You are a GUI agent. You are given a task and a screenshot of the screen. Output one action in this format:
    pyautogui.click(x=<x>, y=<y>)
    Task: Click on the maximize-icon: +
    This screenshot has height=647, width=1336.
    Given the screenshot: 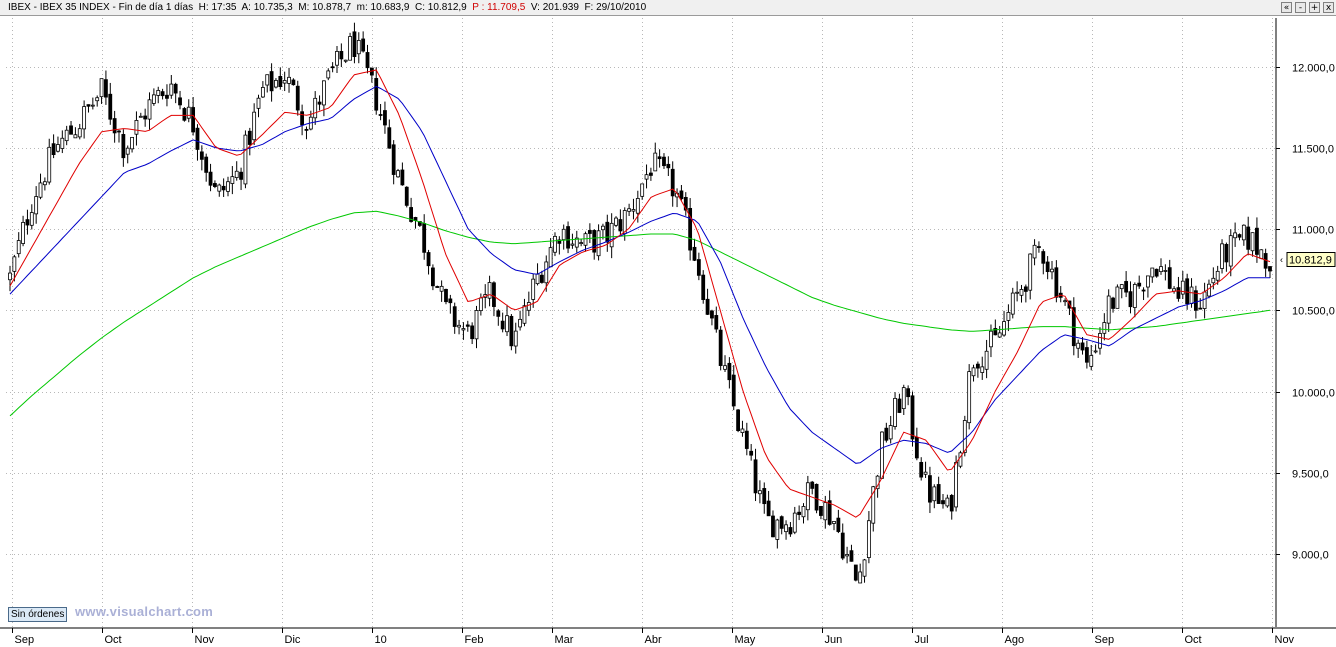 What is the action you would take?
    pyautogui.click(x=1314, y=7)
    